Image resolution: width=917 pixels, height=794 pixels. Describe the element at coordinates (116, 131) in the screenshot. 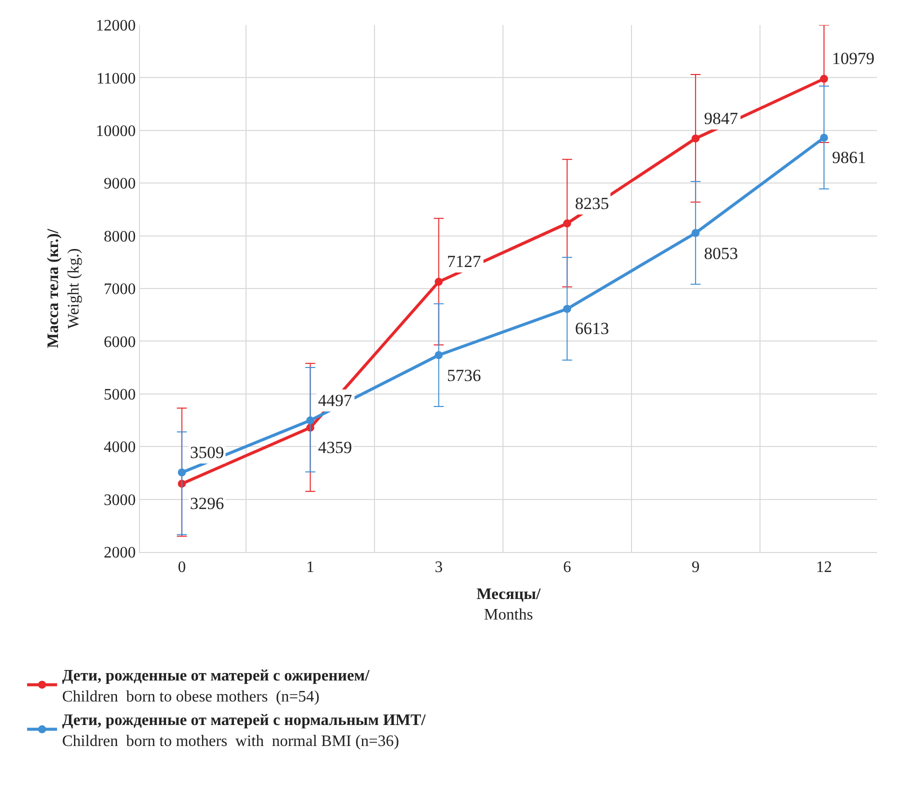

I see `y-tick-label: 10000` at that location.